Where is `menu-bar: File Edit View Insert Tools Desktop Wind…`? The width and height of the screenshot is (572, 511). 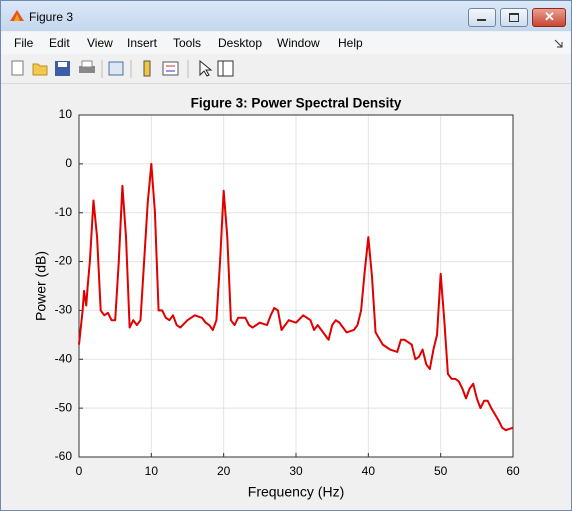 menu-bar: File Edit View Insert Tools Desktop Wind… is located at coordinates (286, 43).